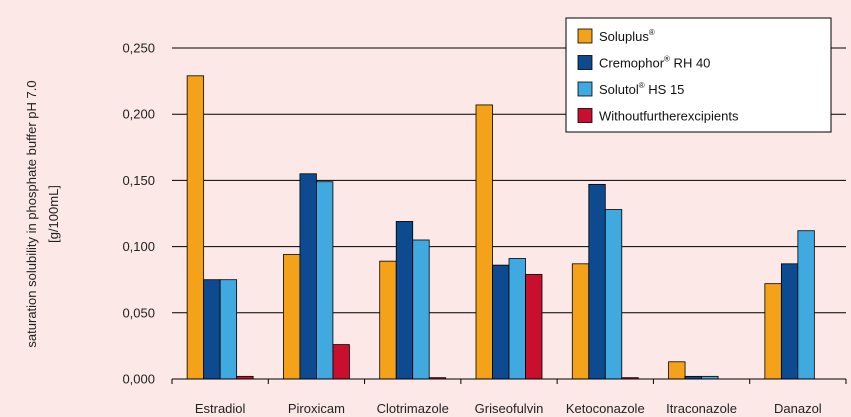 This screenshot has height=417, width=851. What do you see at coordinates (605, 408) in the screenshot?
I see `x-tick-label: Ketoconazole` at bounding box center [605, 408].